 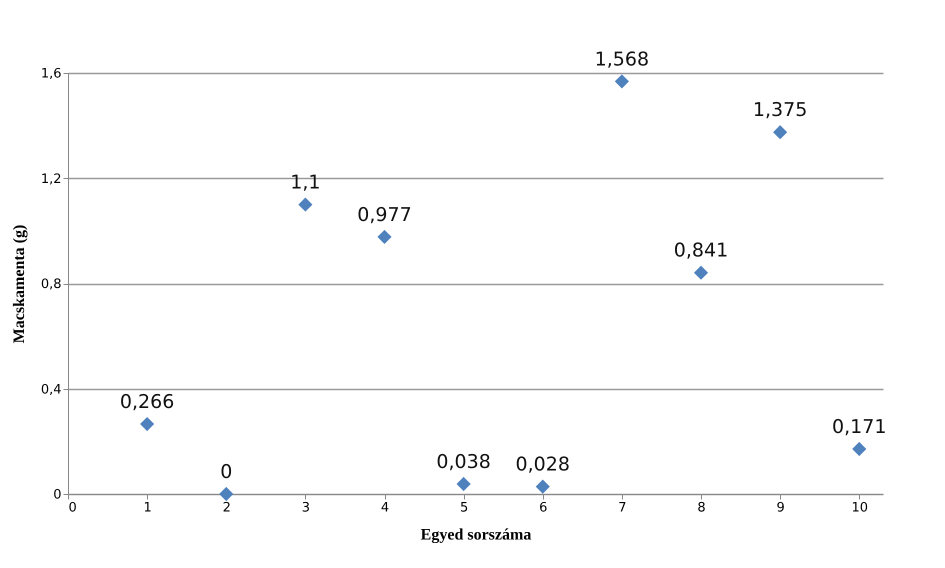 I want to click on x-tick-label: 5, so click(x=464, y=508).